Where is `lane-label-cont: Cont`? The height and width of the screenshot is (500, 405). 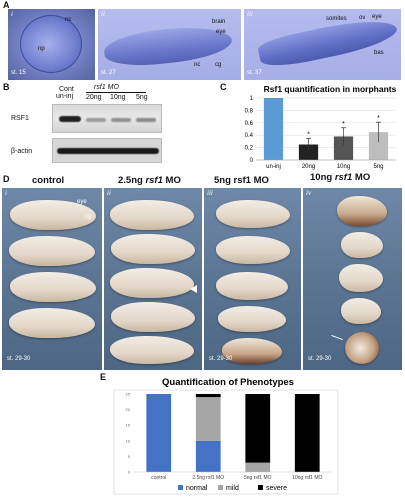
lane-label-cont: Cont is located at coordinates (66, 89).